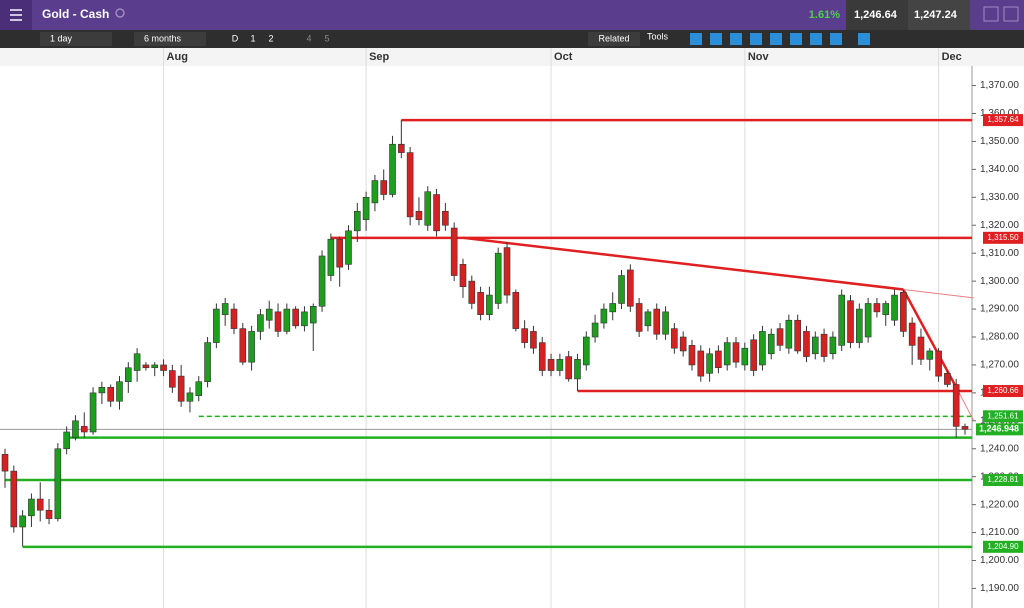 This screenshot has width=1024, height=608. Describe the element at coordinates (999, 337) in the screenshot. I see `y-tick-label: 1,280.00` at that location.